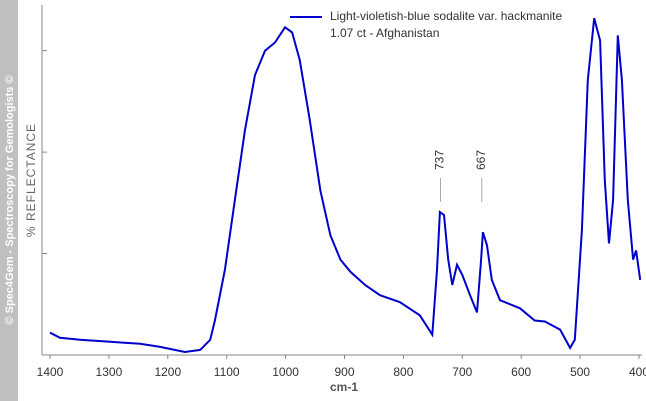 The image size is (646, 401). I want to click on x-tick-label: 1200, so click(167, 372).